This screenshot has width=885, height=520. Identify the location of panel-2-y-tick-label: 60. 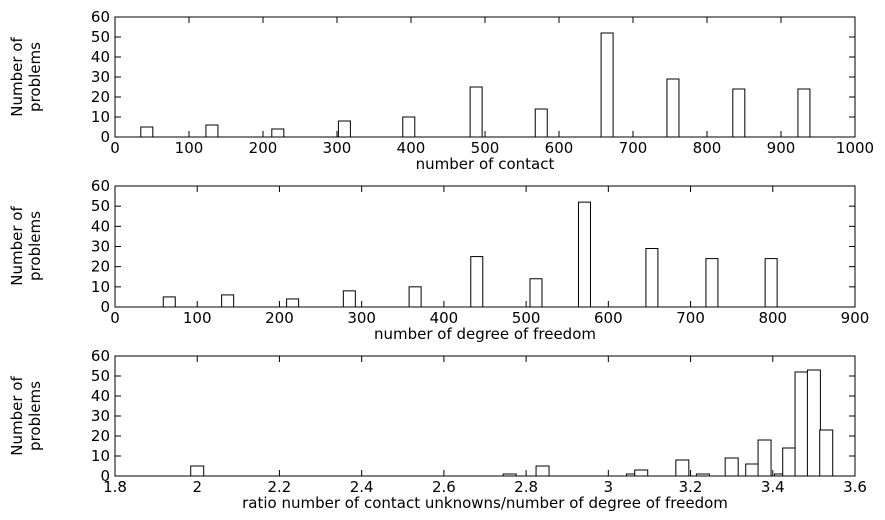
(100, 186).